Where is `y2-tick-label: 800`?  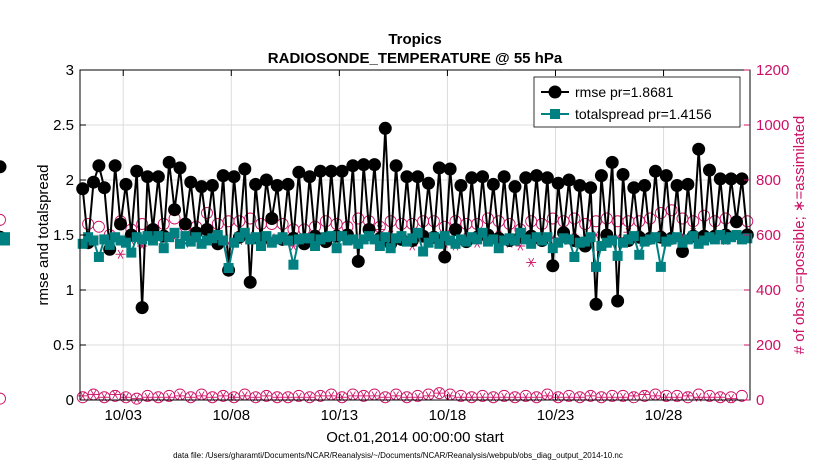 y2-tick-label: 800 is located at coordinates (768, 180).